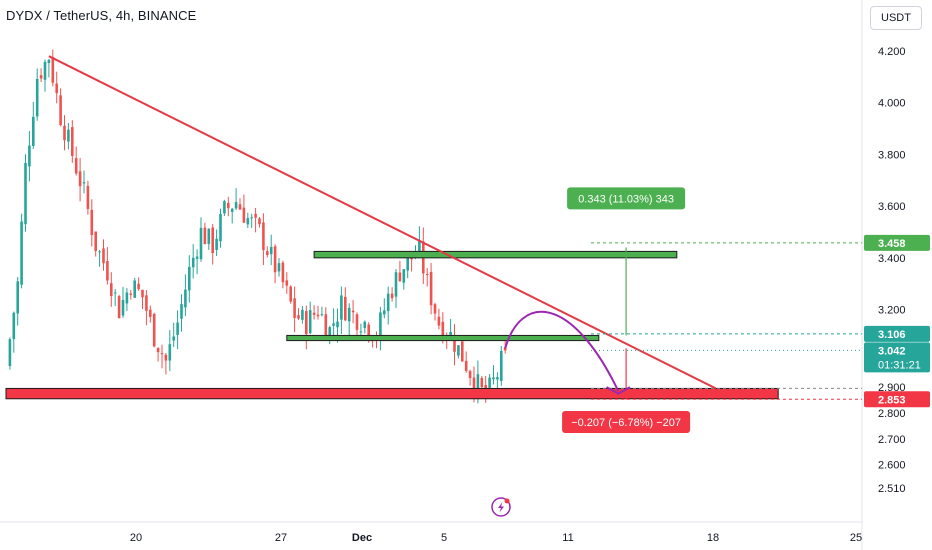  I want to click on measure-label-text: 0.343 (11.03%) 343, so click(626, 199).